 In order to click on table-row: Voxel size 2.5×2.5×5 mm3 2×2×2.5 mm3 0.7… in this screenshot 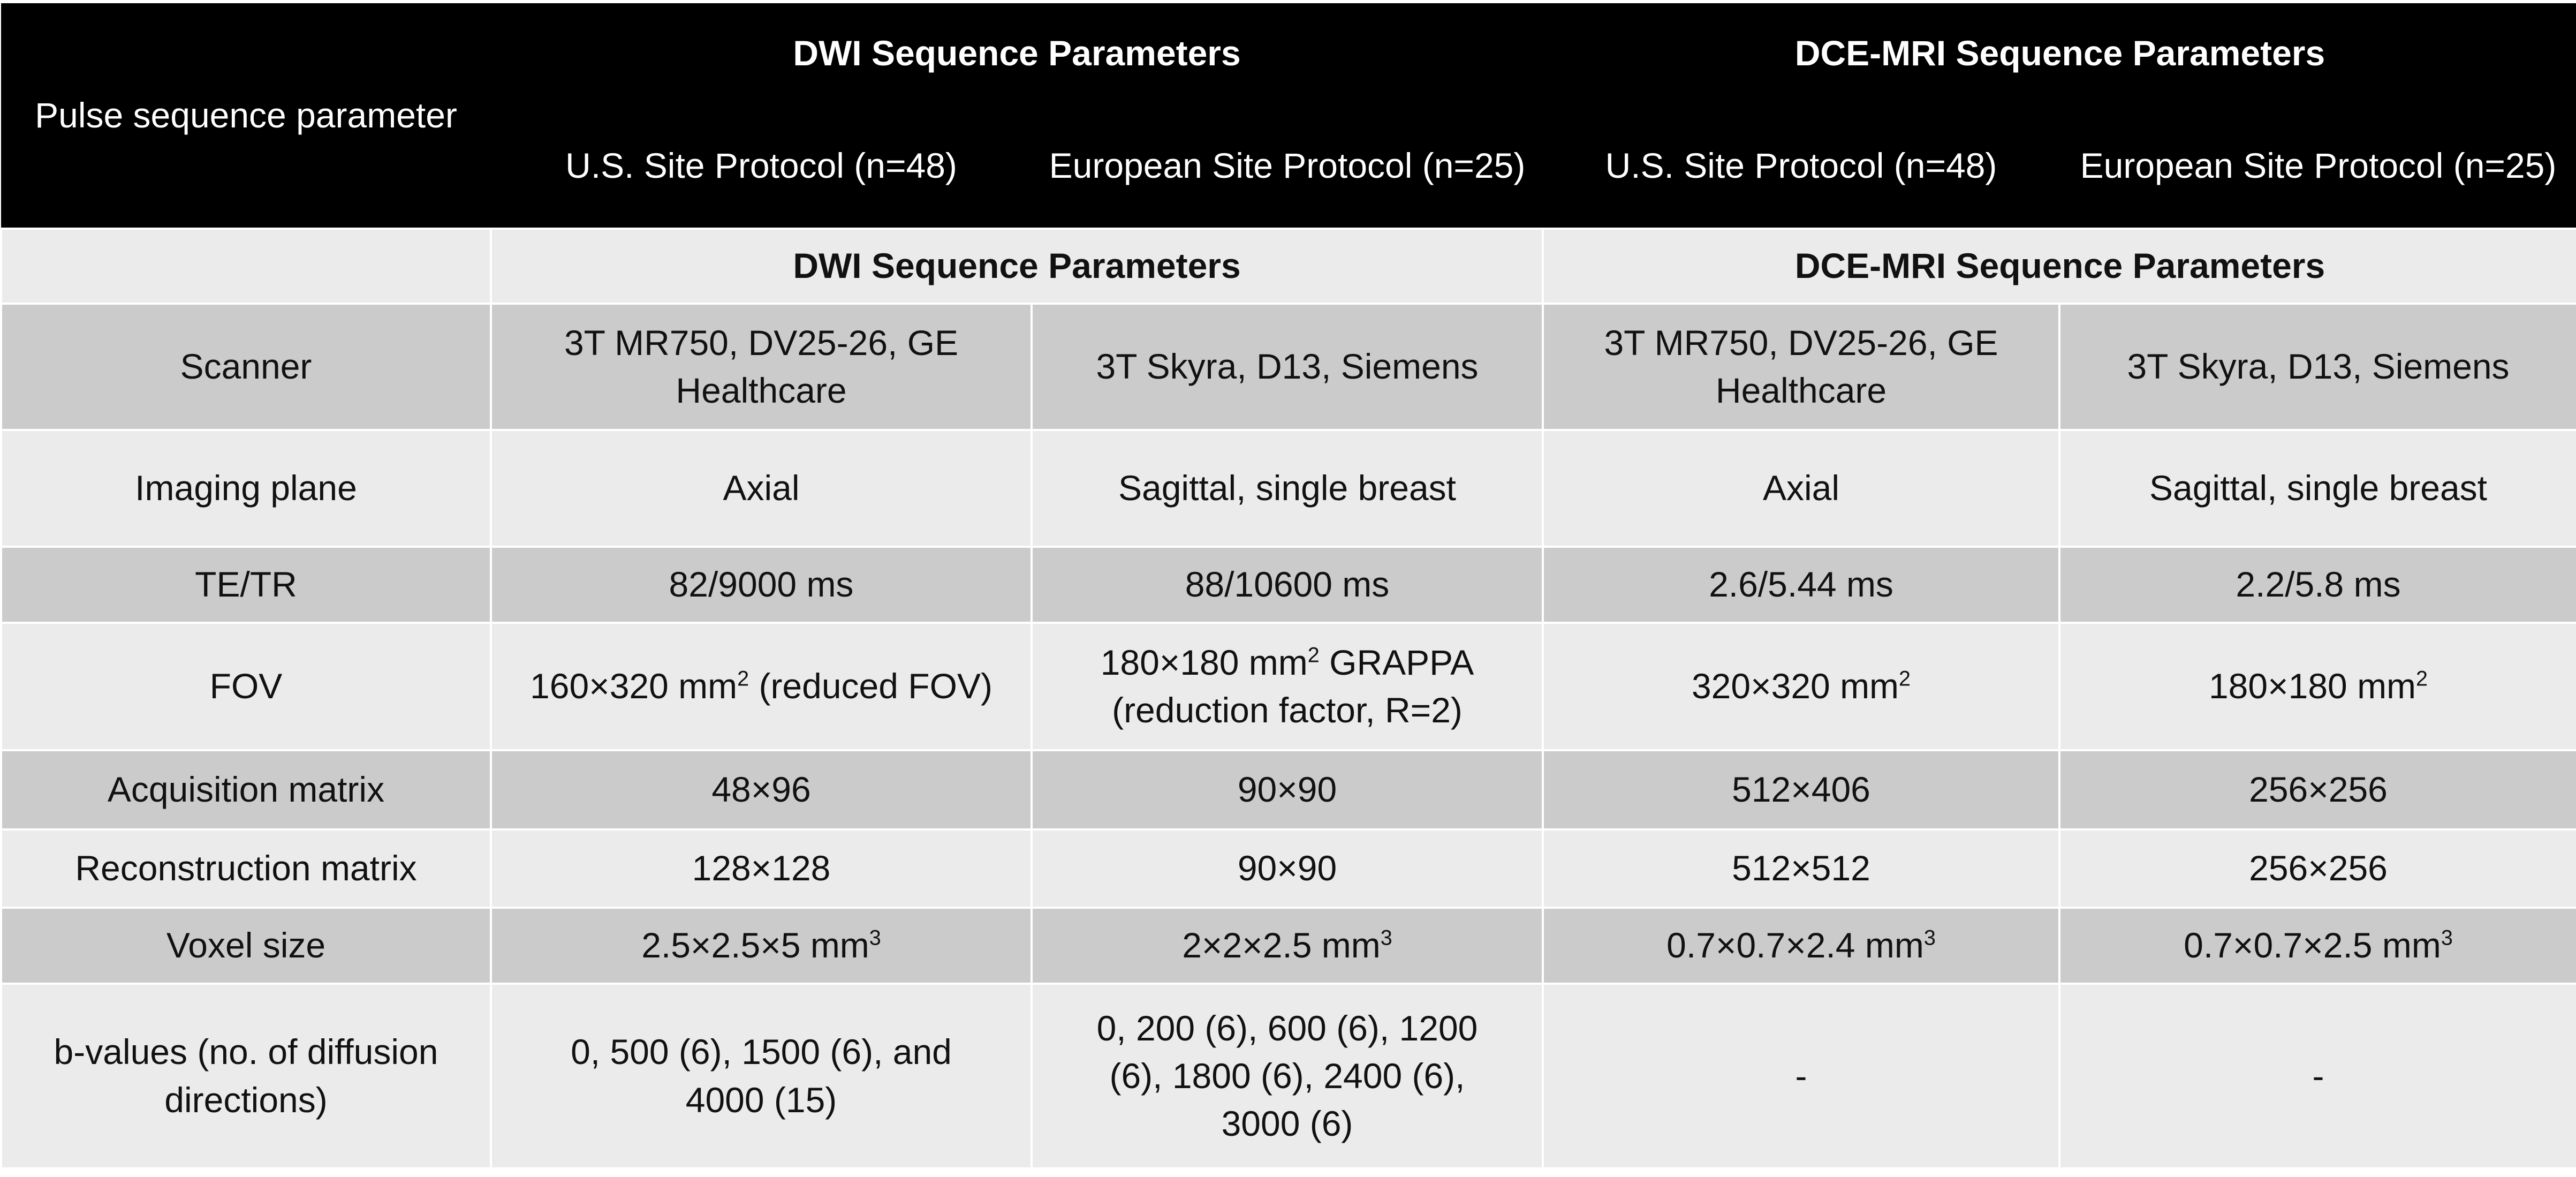, I will do `click(1288, 946)`.